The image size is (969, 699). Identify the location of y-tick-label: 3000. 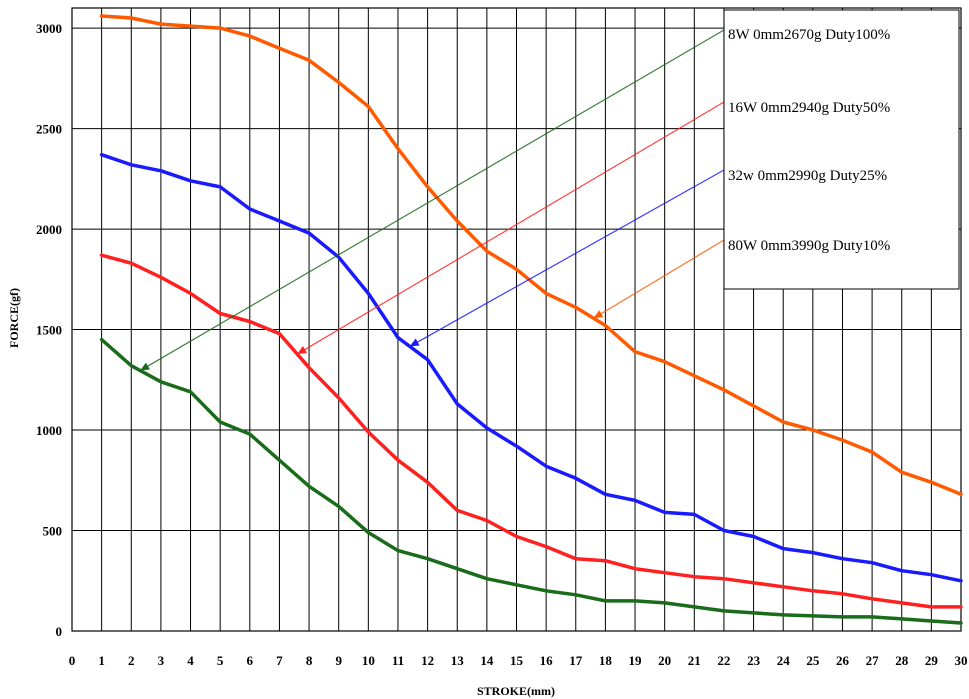
(49, 28).